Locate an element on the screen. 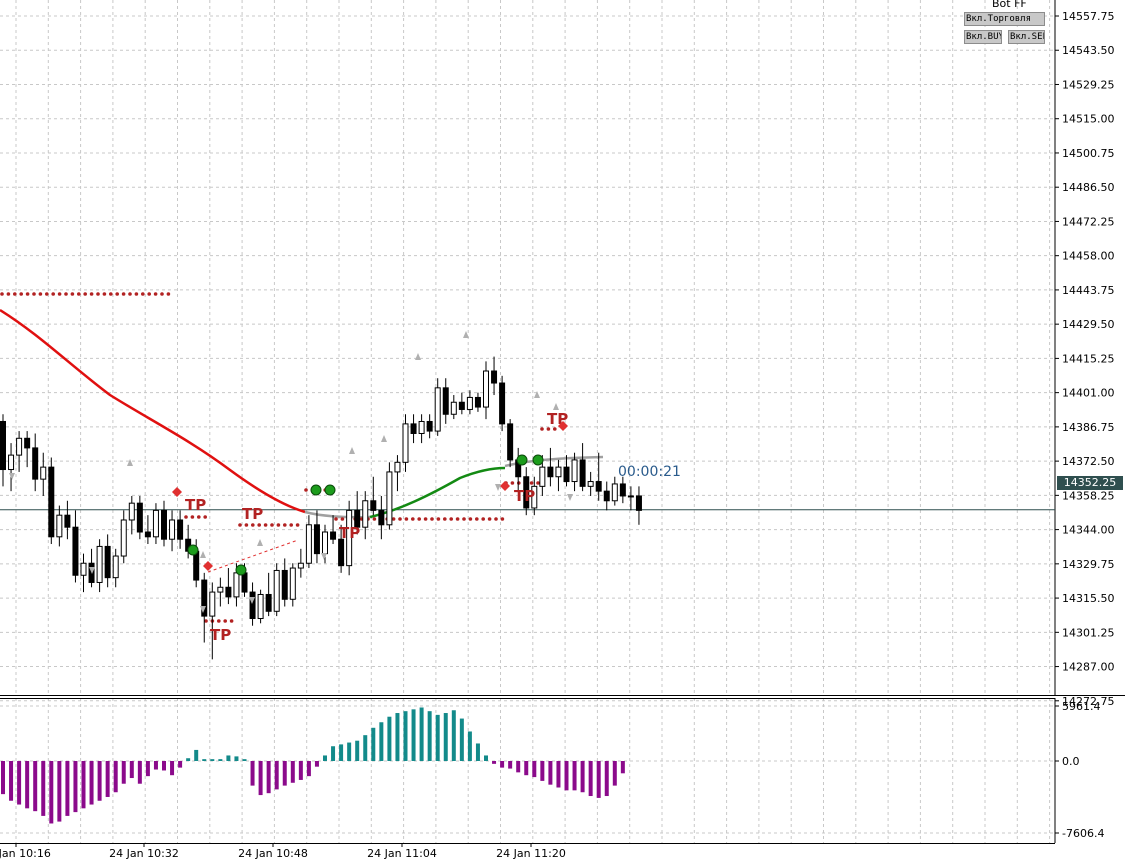 This screenshot has width=1125, height=865. sell-toggle-button: Вкл.SELL is located at coordinates (1026, 37).